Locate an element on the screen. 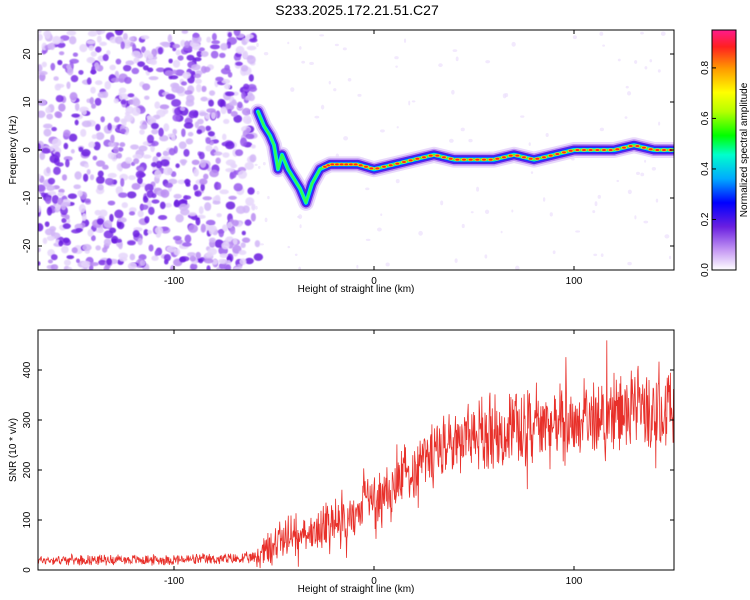 The image size is (750, 600). top-y-axis-label: Frequency (Hz) is located at coordinates (13, 150).